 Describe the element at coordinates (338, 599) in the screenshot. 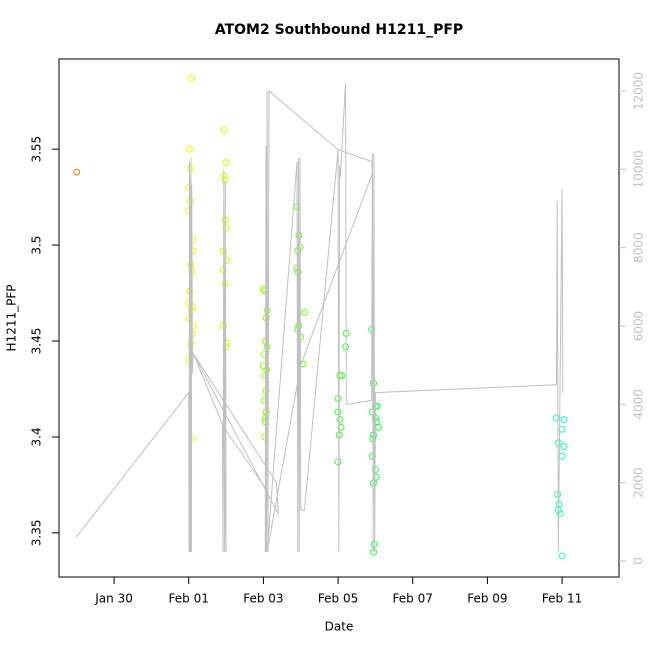

I see `x-tick-label: Feb 05` at that location.